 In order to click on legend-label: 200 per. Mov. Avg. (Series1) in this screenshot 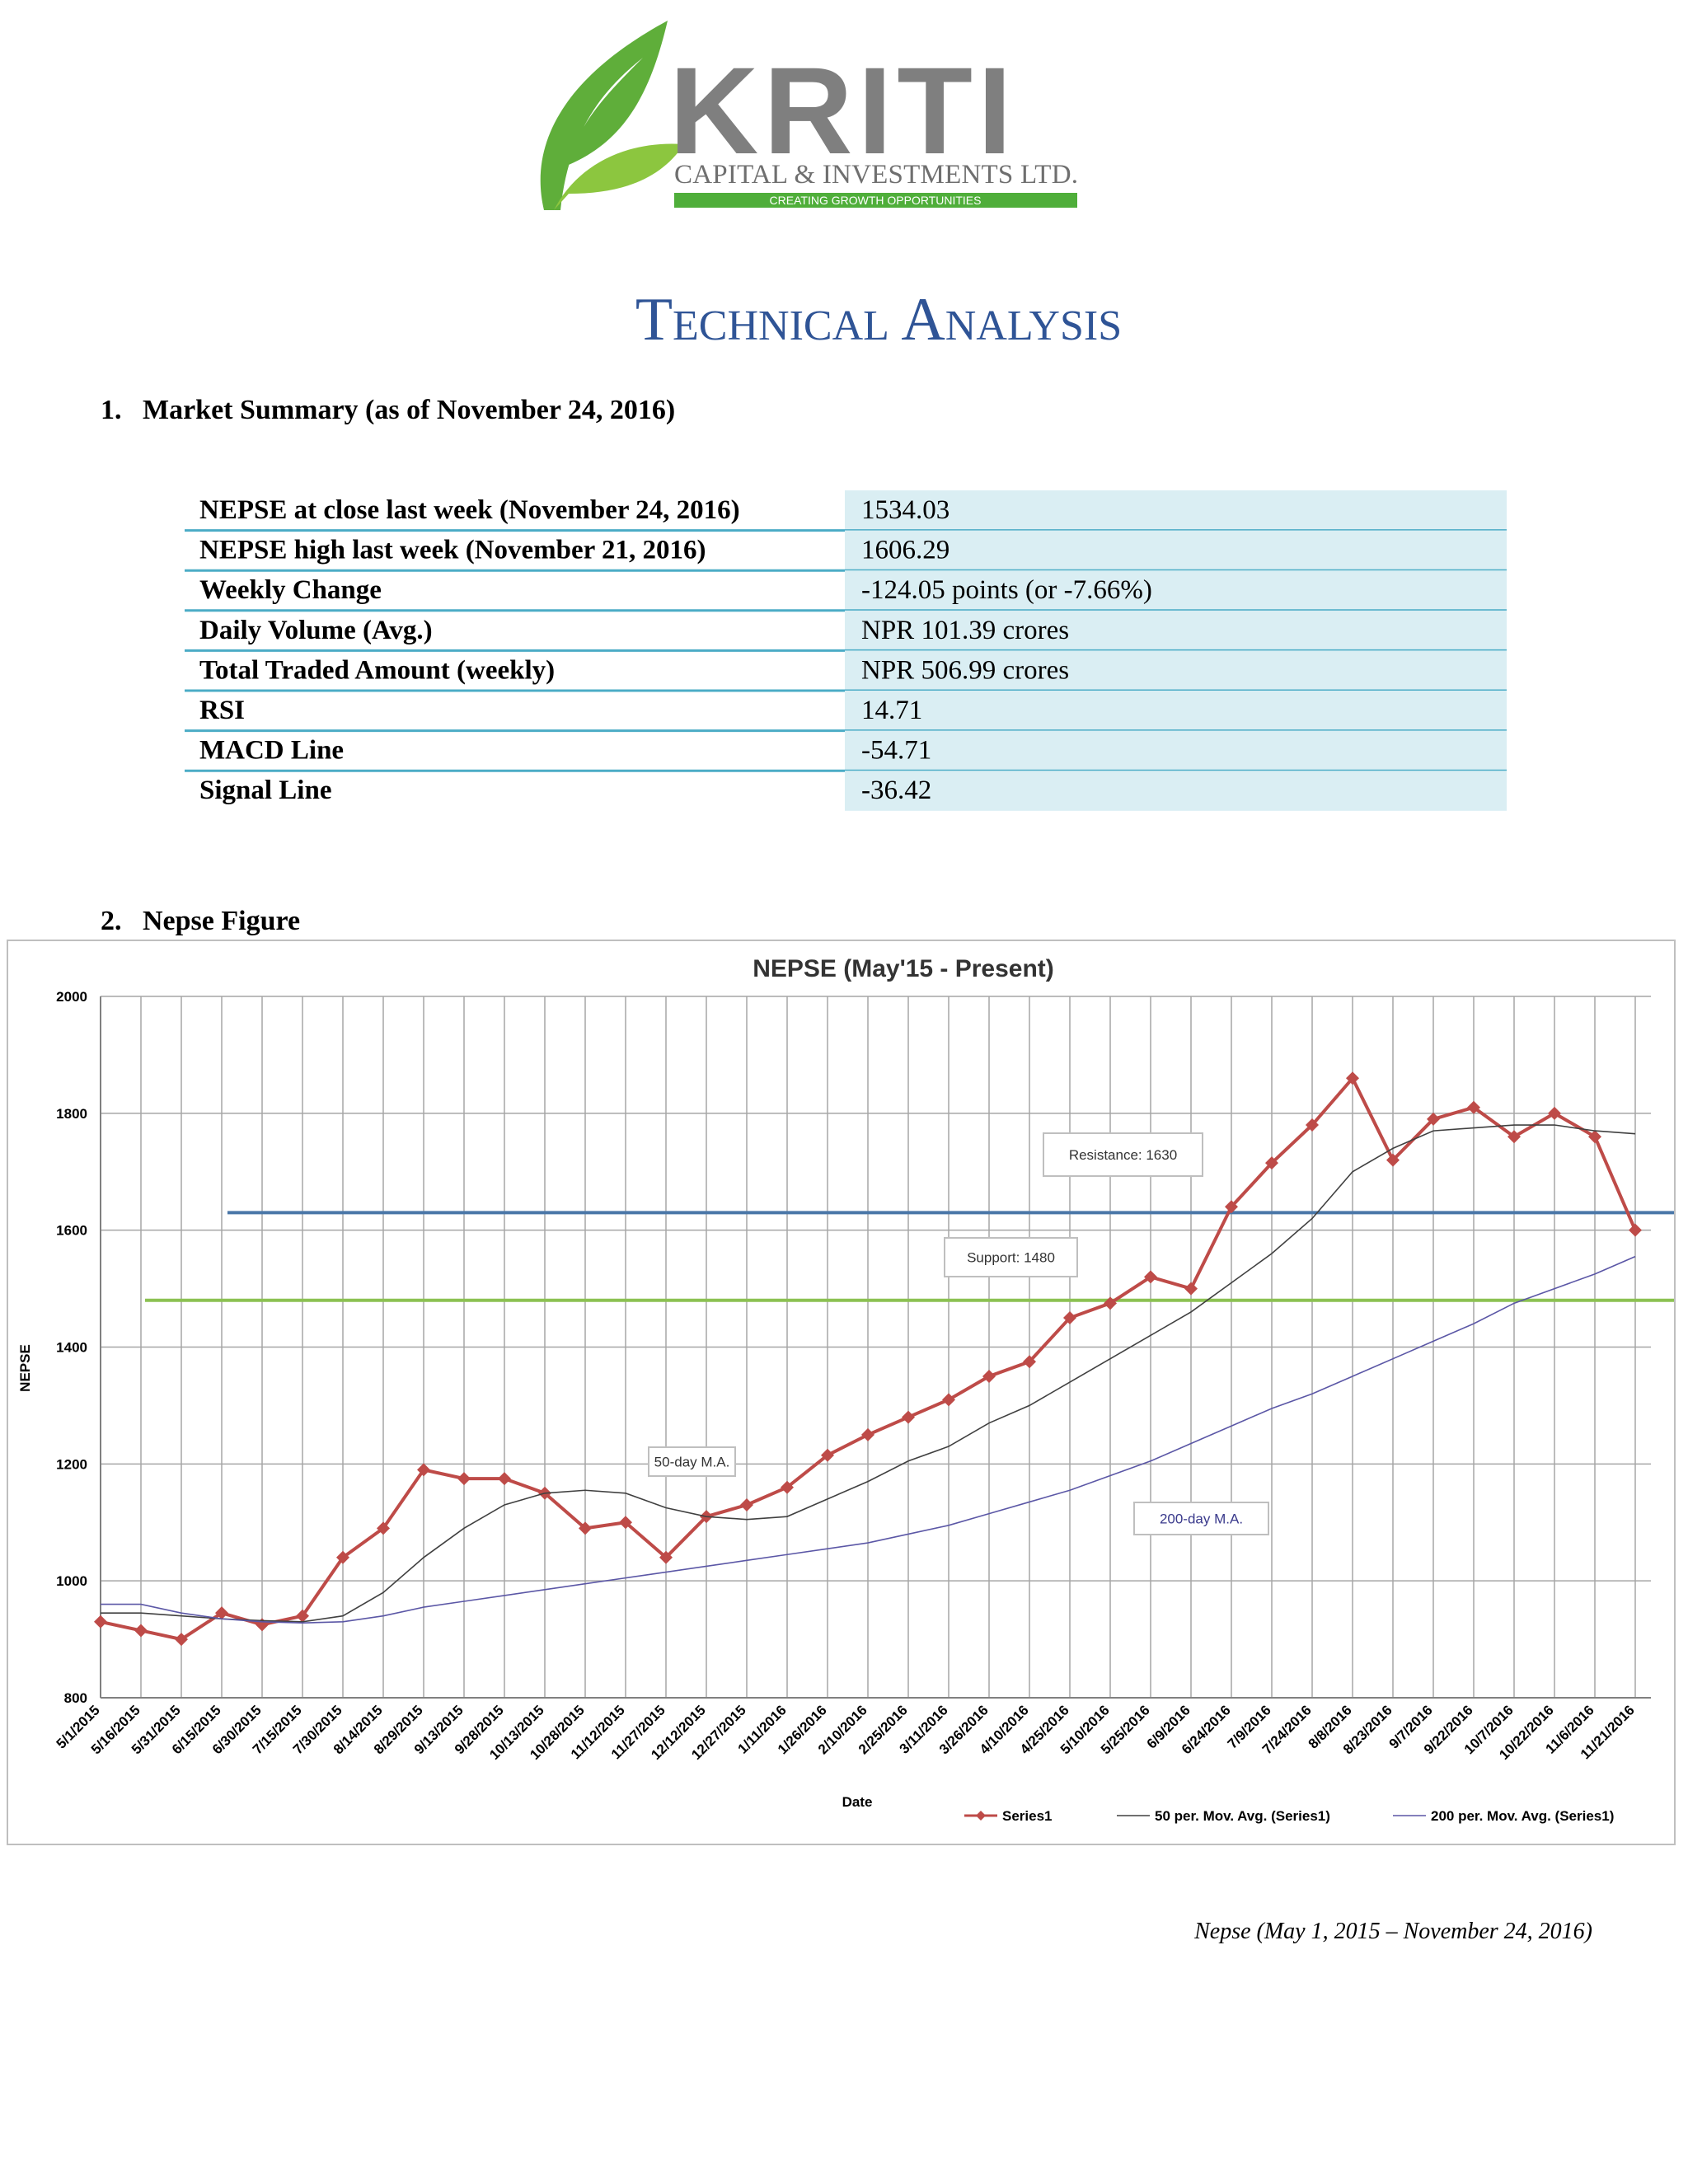, I will do `click(1522, 1816)`.